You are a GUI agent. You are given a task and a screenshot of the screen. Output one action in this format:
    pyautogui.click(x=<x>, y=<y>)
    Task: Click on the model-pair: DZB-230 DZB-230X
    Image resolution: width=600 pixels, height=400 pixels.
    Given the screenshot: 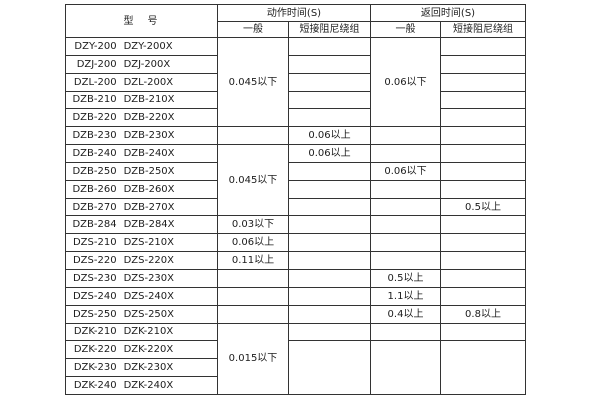 What is the action you would take?
    pyautogui.click(x=142, y=136)
    